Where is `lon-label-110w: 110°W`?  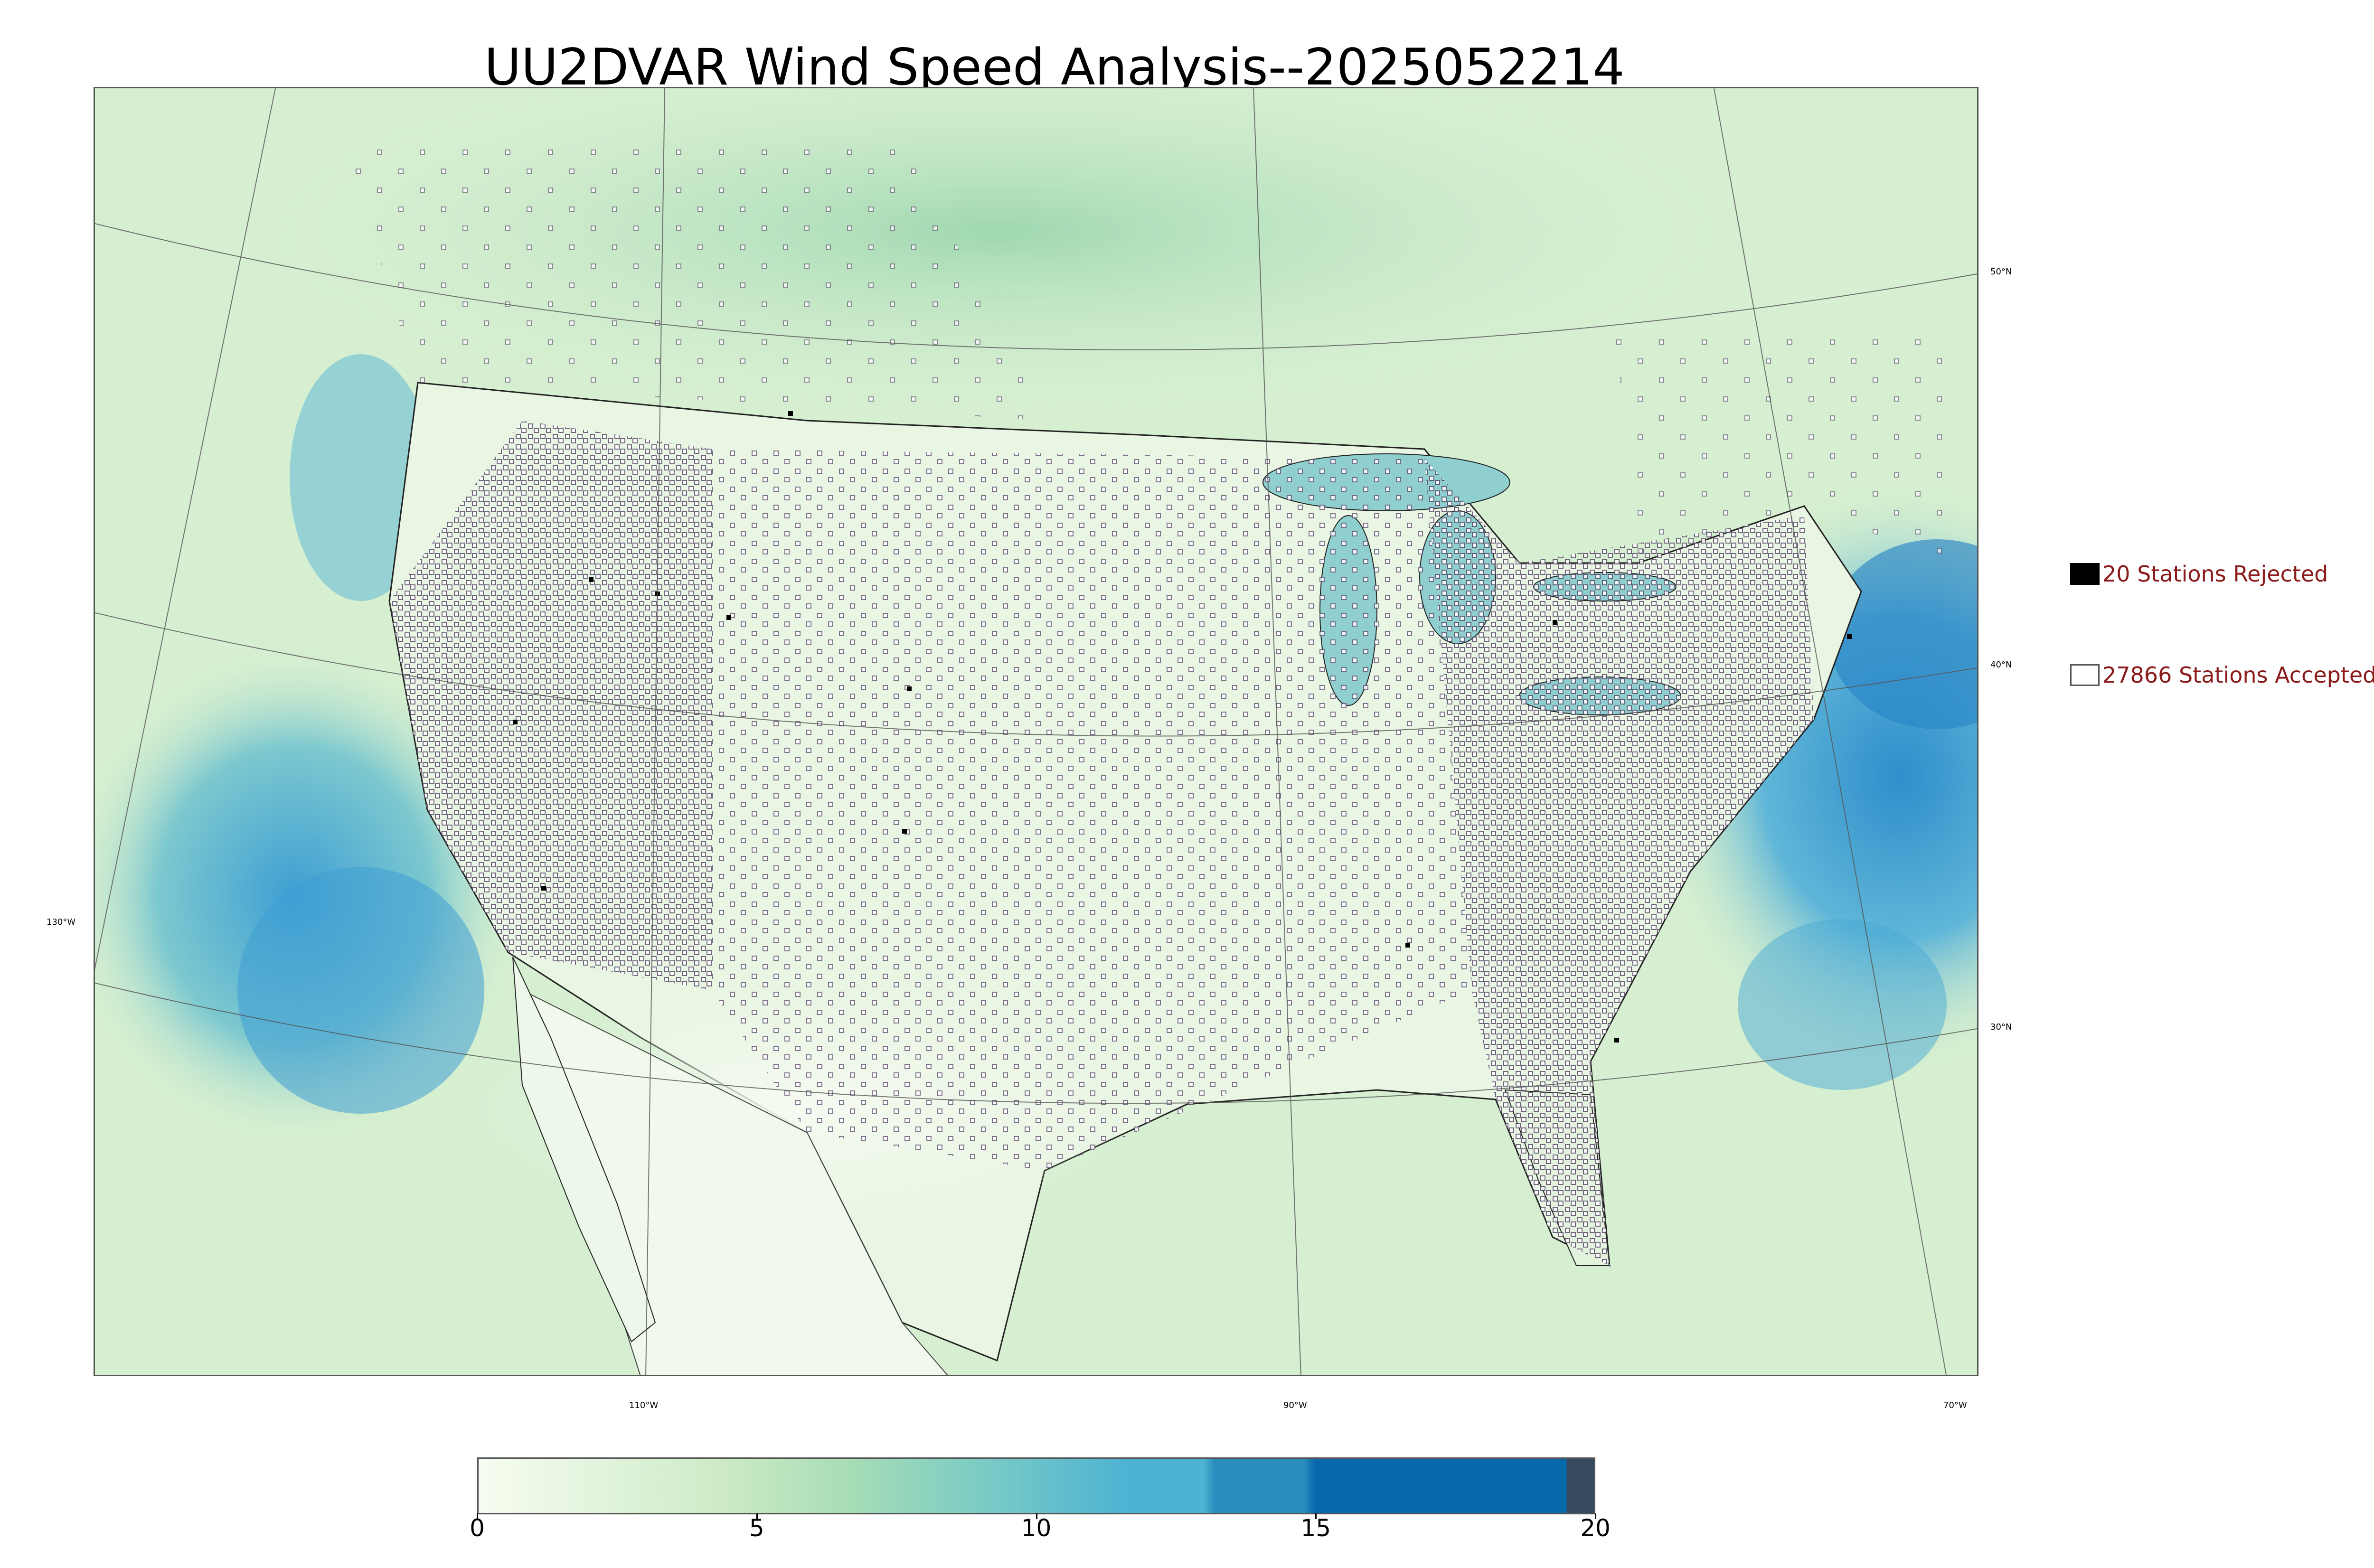
lon-label-110w: 110°W is located at coordinates (644, 1405).